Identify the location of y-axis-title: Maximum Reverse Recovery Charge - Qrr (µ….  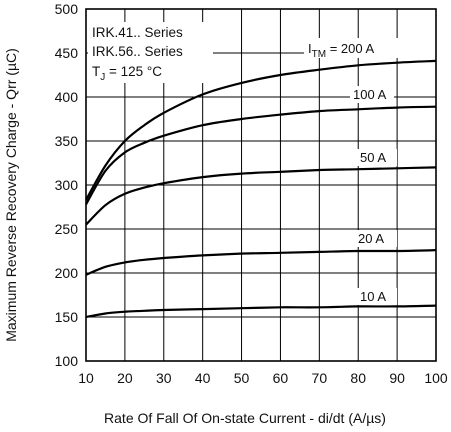
(11, 195).